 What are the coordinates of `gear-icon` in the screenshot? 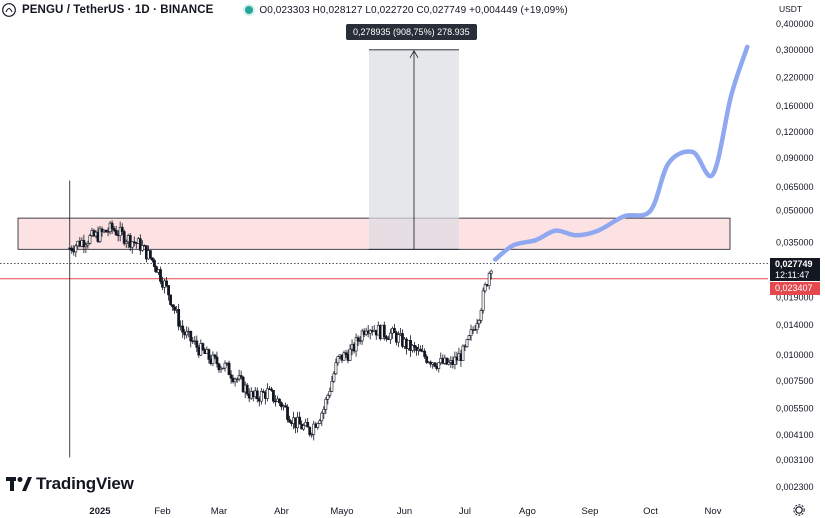 It's located at (799, 510).